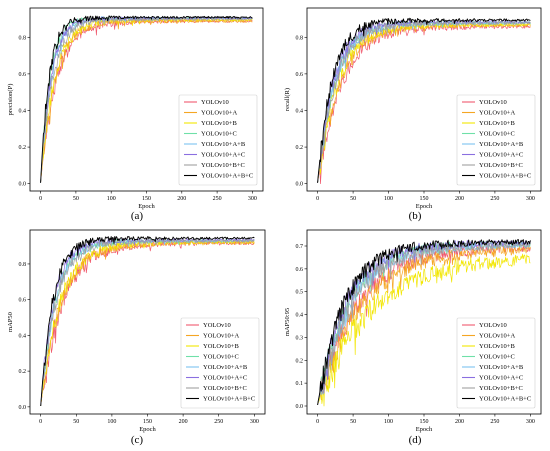 The width and height of the screenshot is (550, 451). What do you see at coordinates (415, 216) in the screenshot?
I see `panel-label: (b)` at bounding box center [415, 216].